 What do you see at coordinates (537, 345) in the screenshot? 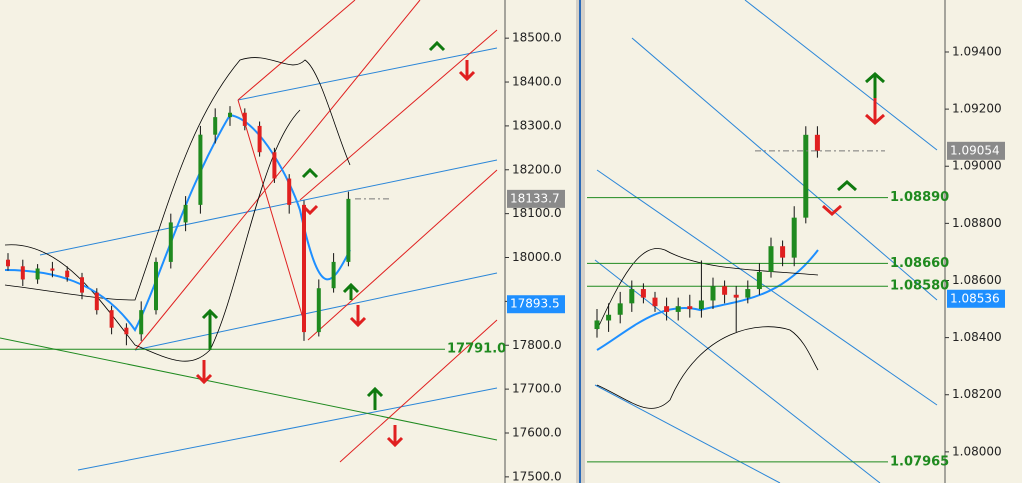
I see `y-tick-label: 17800.0` at bounding box center [537, 345].